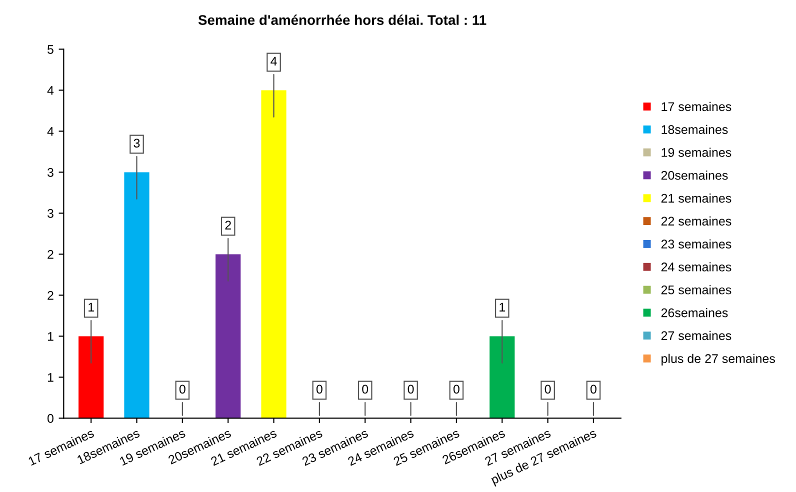  Describe the element at coordinates (696, 267) in the screenshot. I see `legend-label: 24 semaines` at that location.